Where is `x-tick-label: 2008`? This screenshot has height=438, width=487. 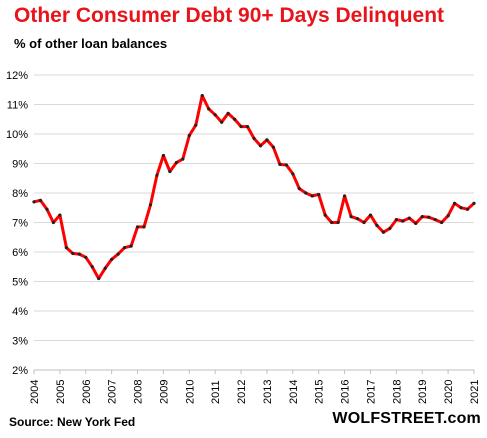 x-tick-label: 2008 is located at coordinates (139, 392).